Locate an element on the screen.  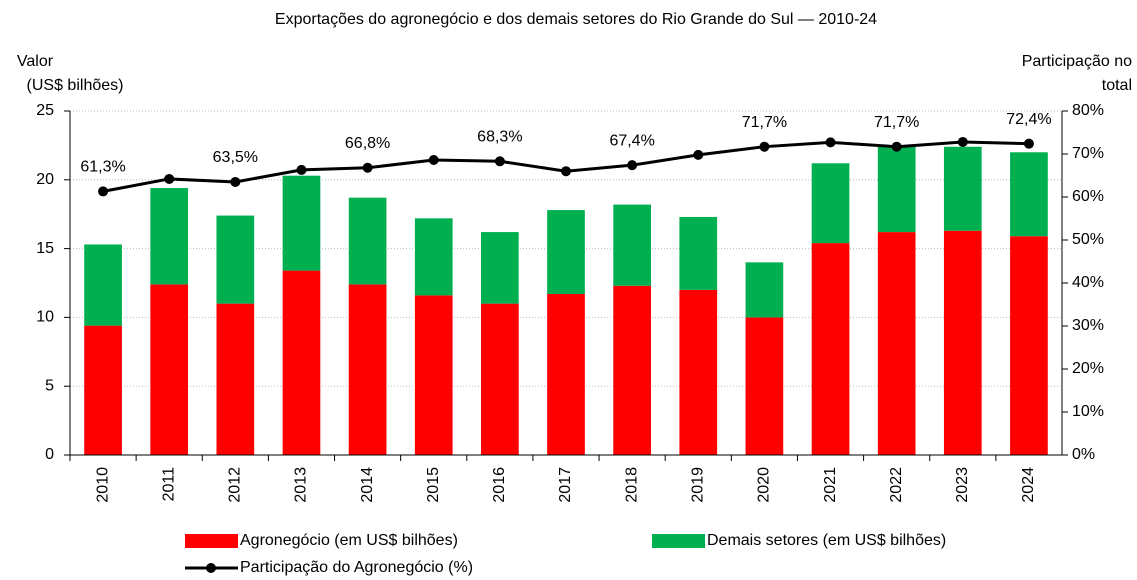
x-tick-label: 2017 is located at coordinates (565, 485).